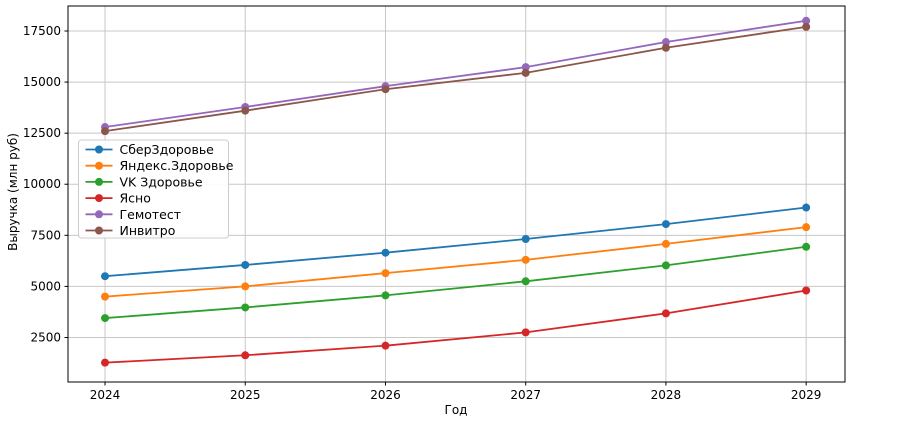 The width and height of the screenshot is (898, 422). Describe the element at coordinates (525, 67) in the screenshot. I see `data-point-4-2027` at that location.